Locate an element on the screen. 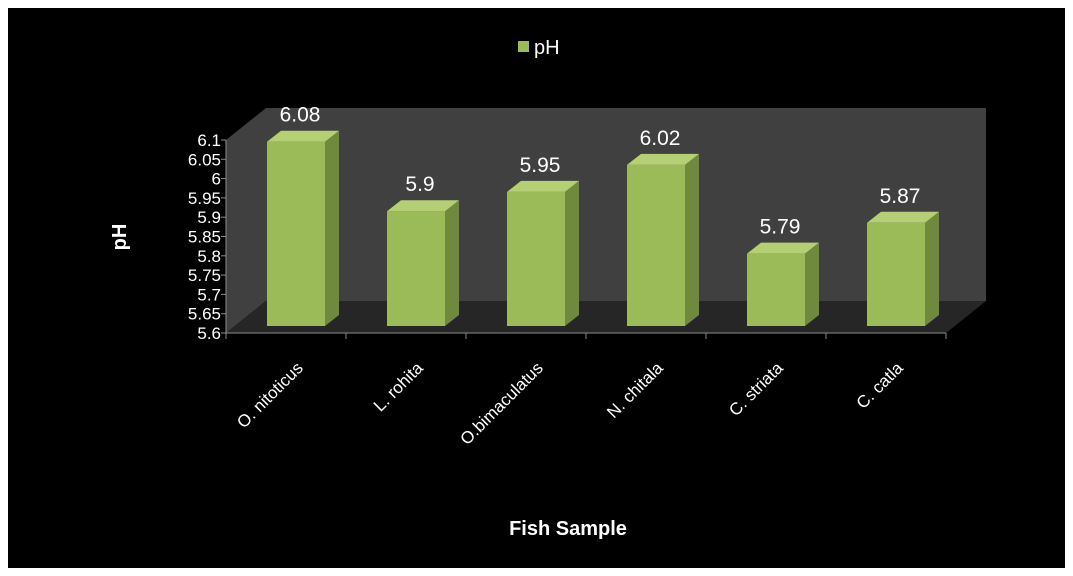 This screenshot has height=576, width=1073. data-label: 5.95 is located at coordinates (540, 165).